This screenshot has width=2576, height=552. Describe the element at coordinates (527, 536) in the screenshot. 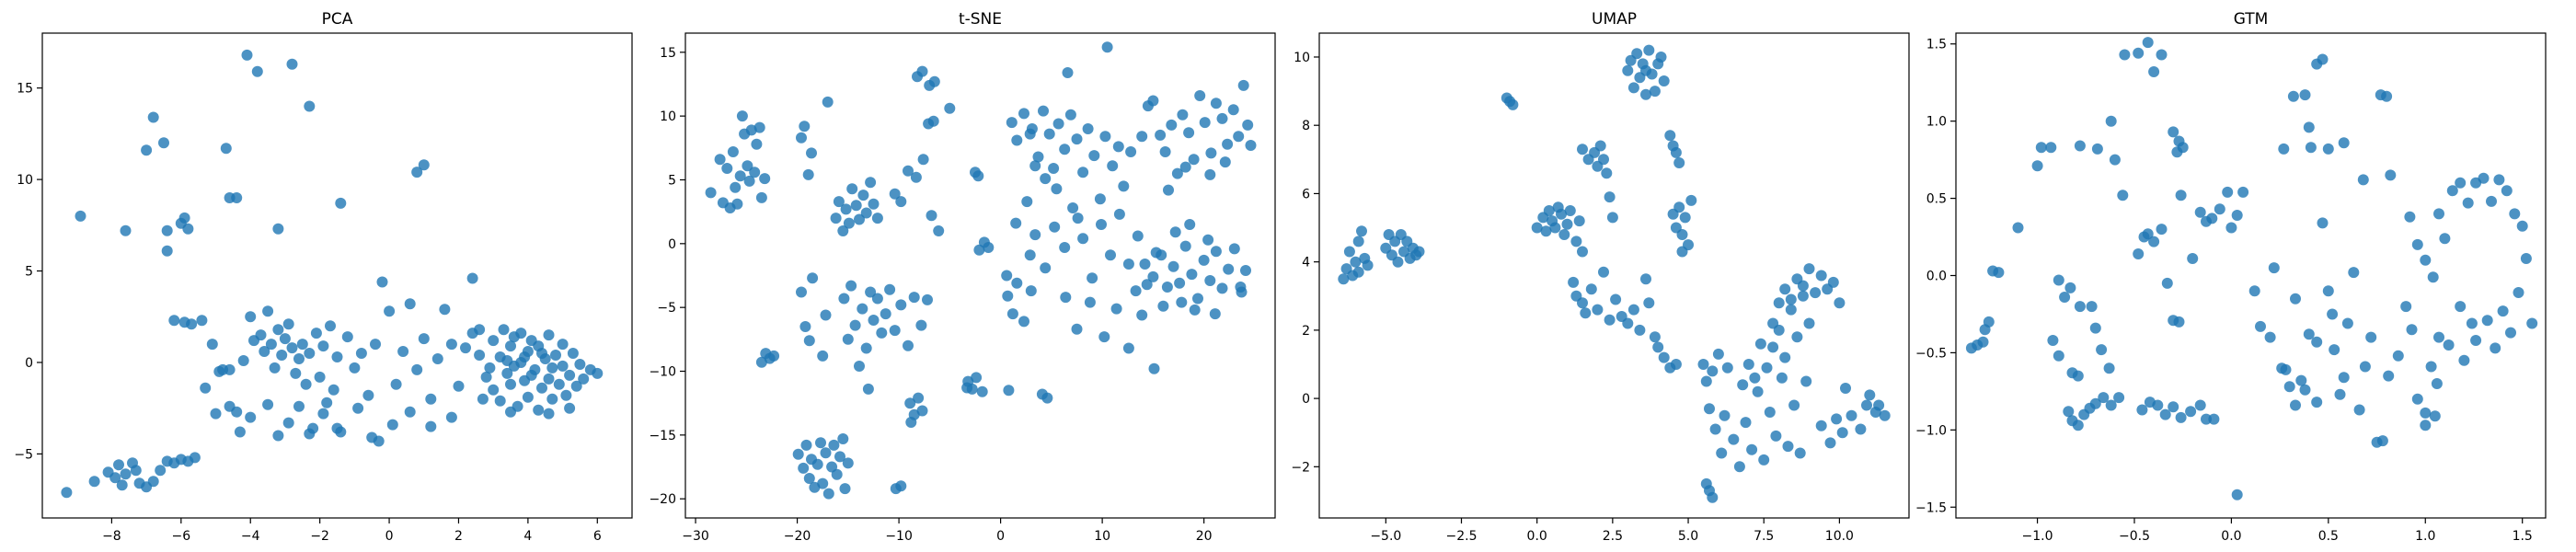

I see `x-tick-label: 4` at that location.